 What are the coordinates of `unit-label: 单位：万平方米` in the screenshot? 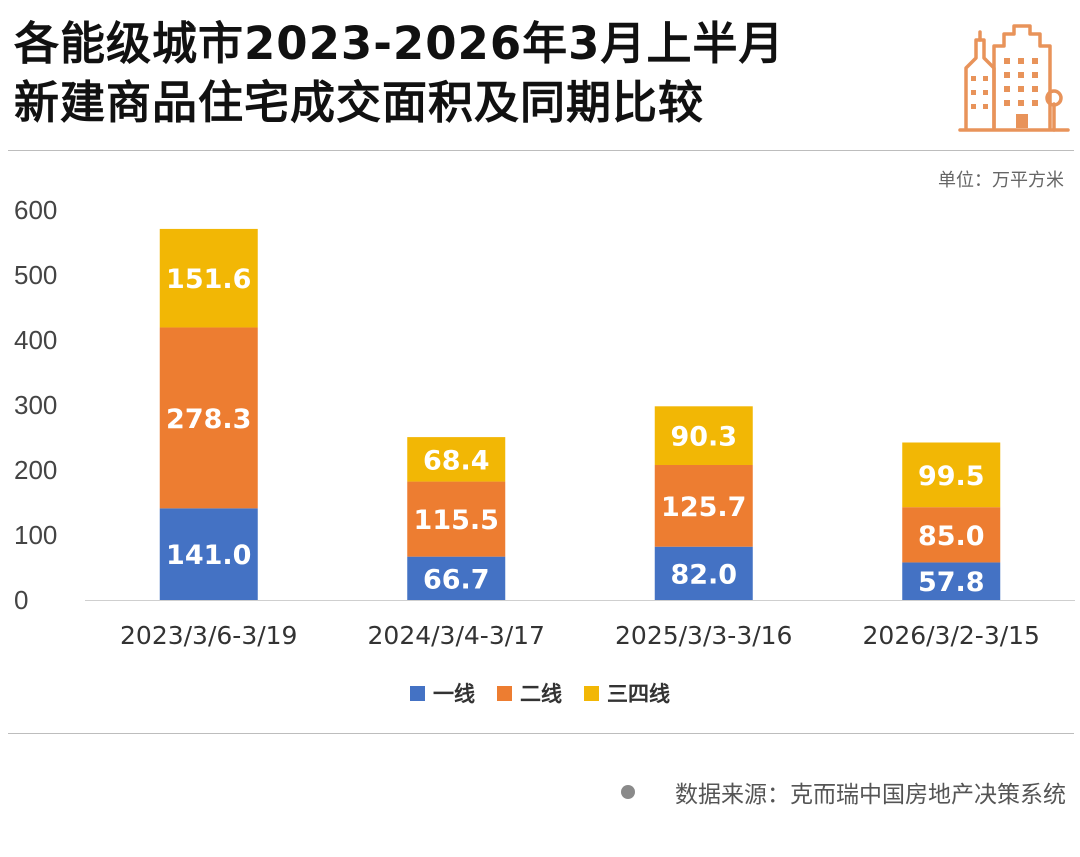 It's located at (1001, 180).